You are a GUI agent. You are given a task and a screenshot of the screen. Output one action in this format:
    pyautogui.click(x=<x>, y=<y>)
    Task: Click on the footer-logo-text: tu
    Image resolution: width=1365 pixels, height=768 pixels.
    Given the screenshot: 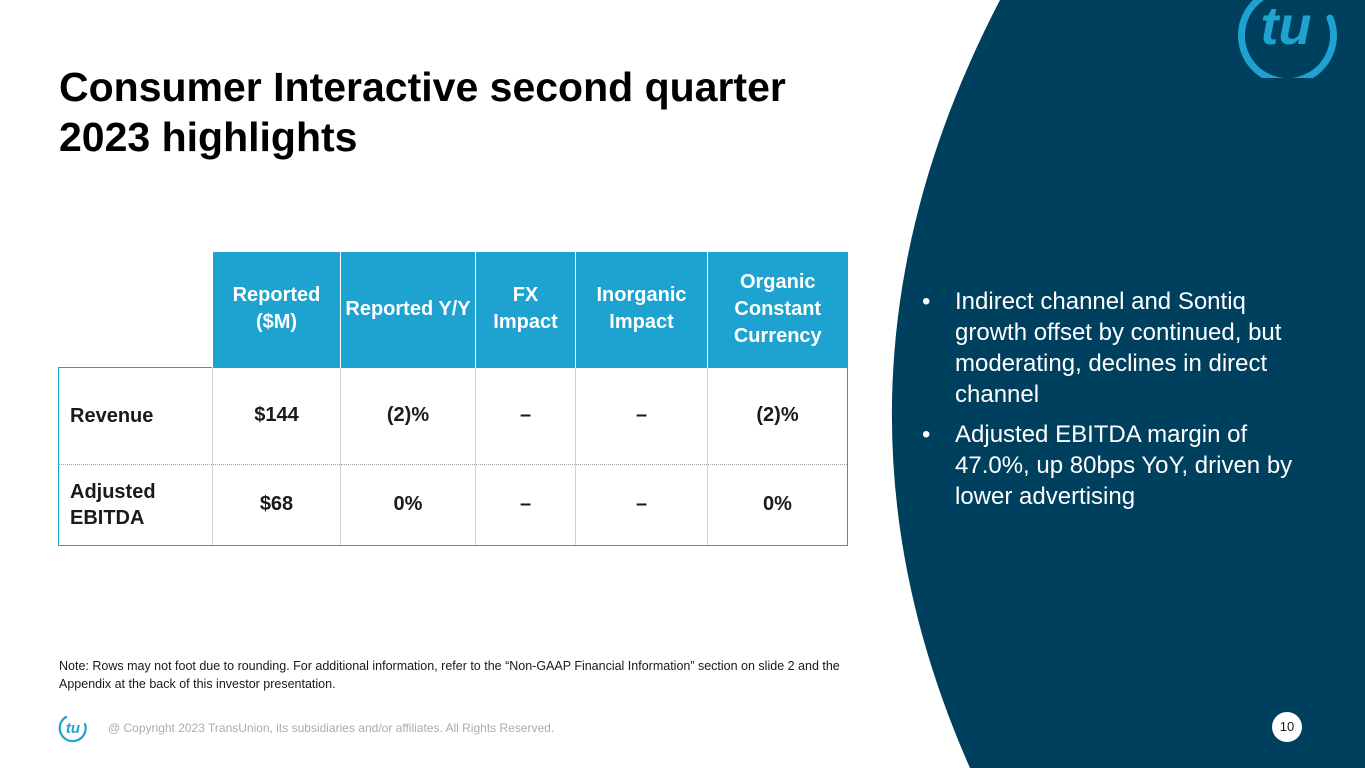 What is the action you would take?
    pyautogui.click(x=73, y=728)
    